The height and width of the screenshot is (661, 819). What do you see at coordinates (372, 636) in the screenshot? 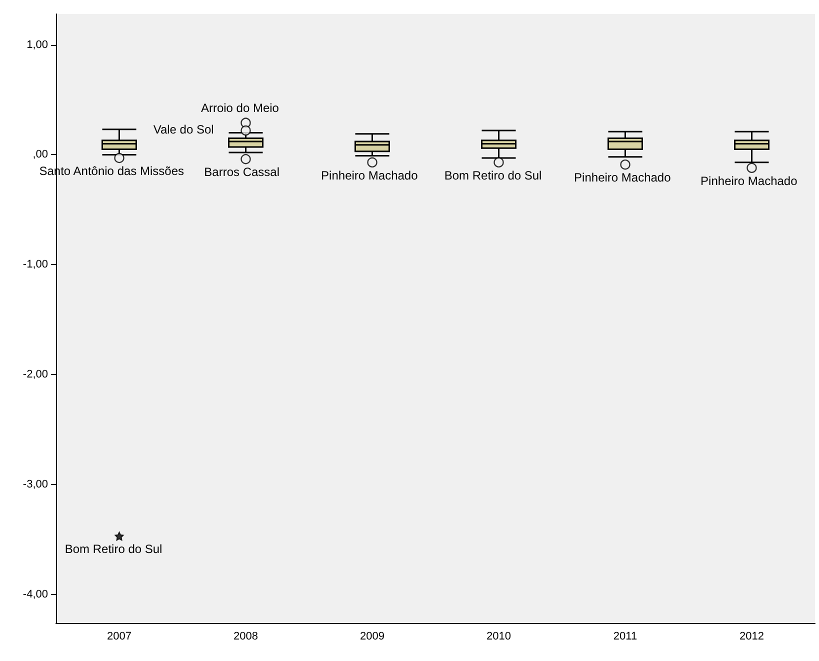
I see `x-tick-label: 2009` at bounding box center [372, 636].